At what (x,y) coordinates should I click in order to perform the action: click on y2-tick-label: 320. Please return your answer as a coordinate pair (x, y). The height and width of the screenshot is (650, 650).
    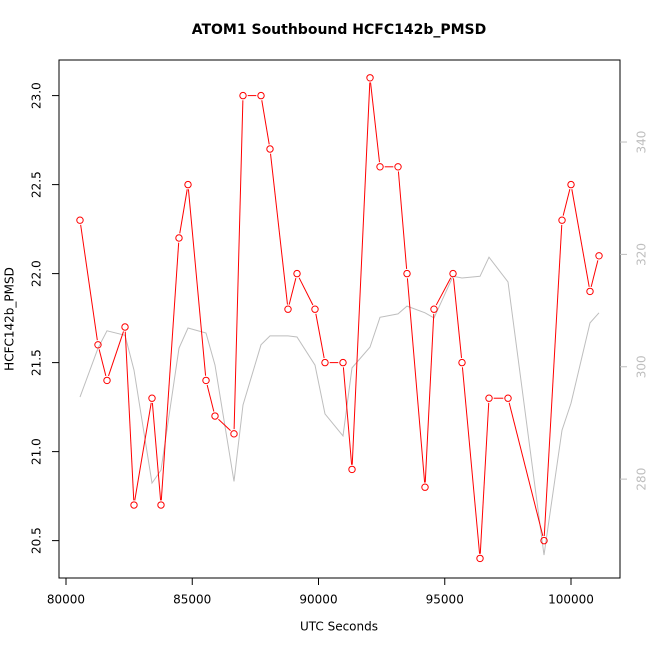
    Looking at the image, I should click on (642, 254).